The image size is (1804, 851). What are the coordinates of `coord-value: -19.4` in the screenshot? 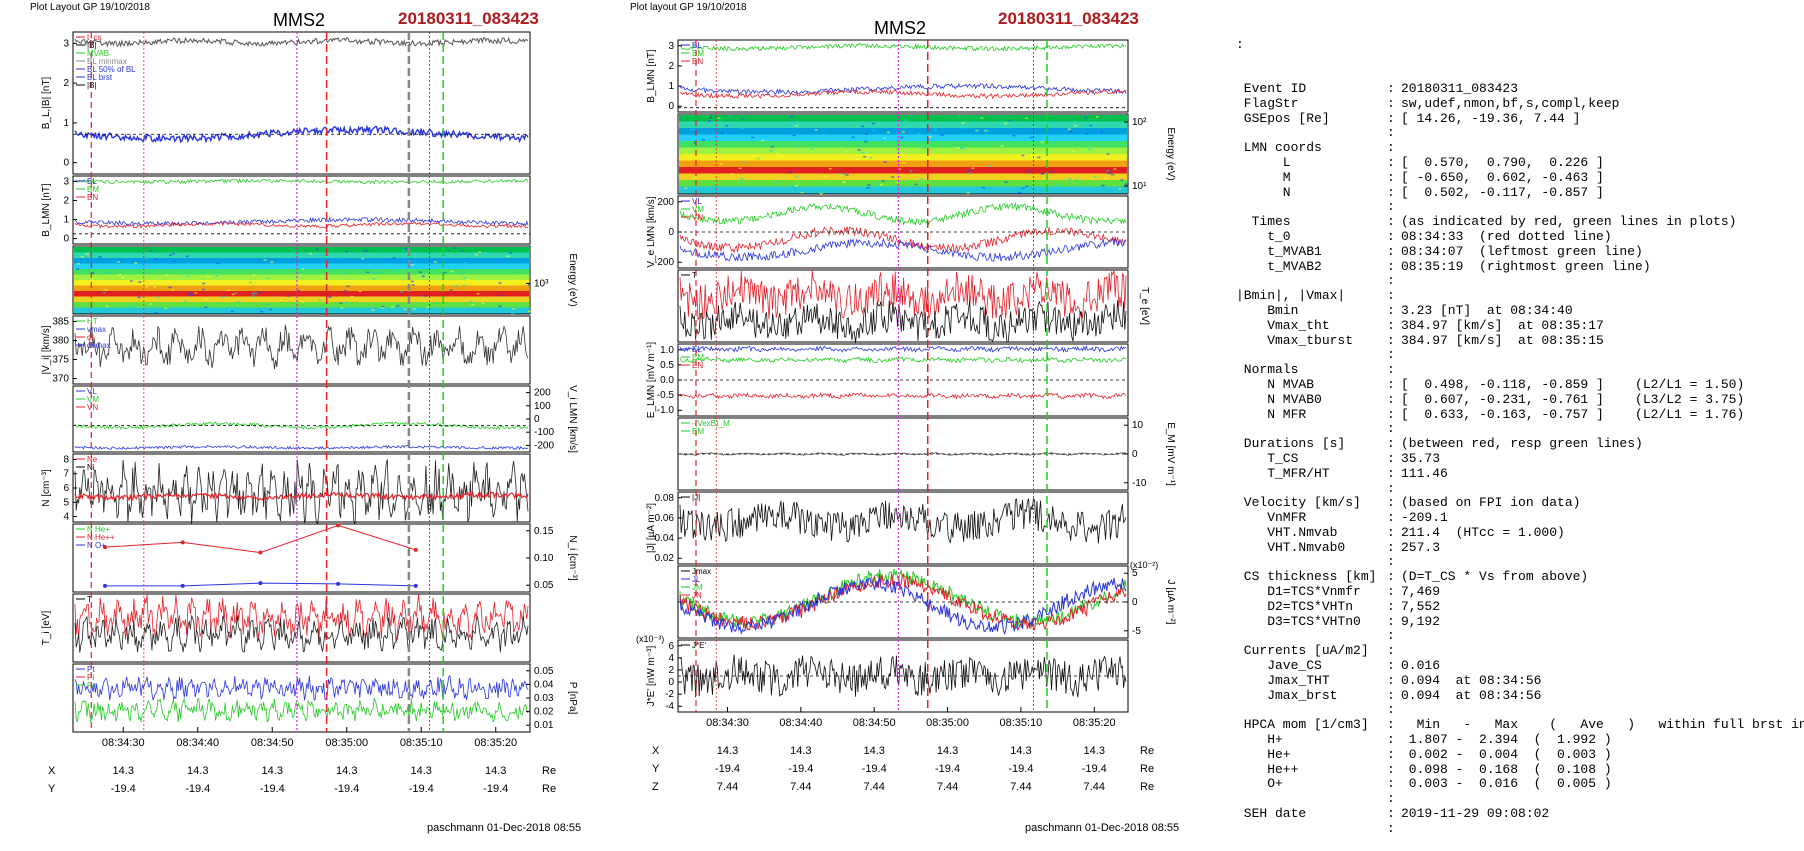 It's located at (346, 789).